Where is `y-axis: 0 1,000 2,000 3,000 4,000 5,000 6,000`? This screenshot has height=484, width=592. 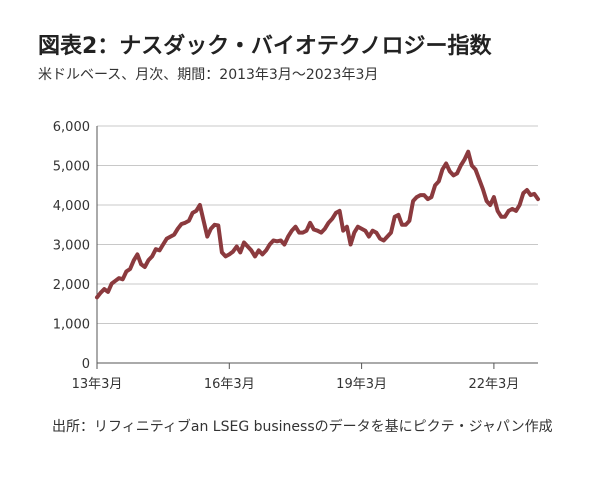
y-axis: 0 1,000 2,000 3,000 4,000 5,000 6,000 is located at coordinates (75, 246).